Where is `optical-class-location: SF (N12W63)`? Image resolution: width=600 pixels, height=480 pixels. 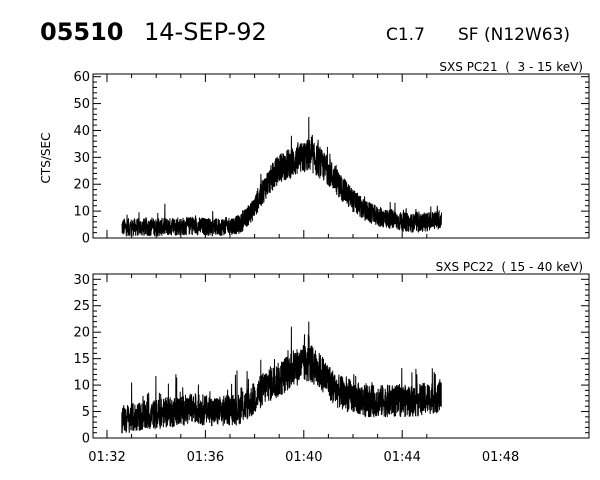 optical-class-location: SF (N12W63) is located at coordinates (514, 35).